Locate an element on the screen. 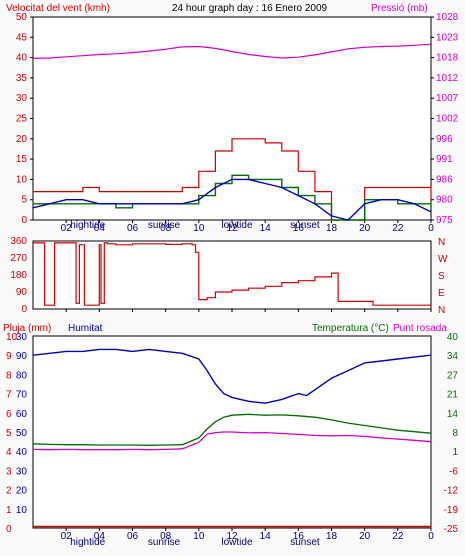  x-tick-label: 12 is located at coordinates (232, 228).